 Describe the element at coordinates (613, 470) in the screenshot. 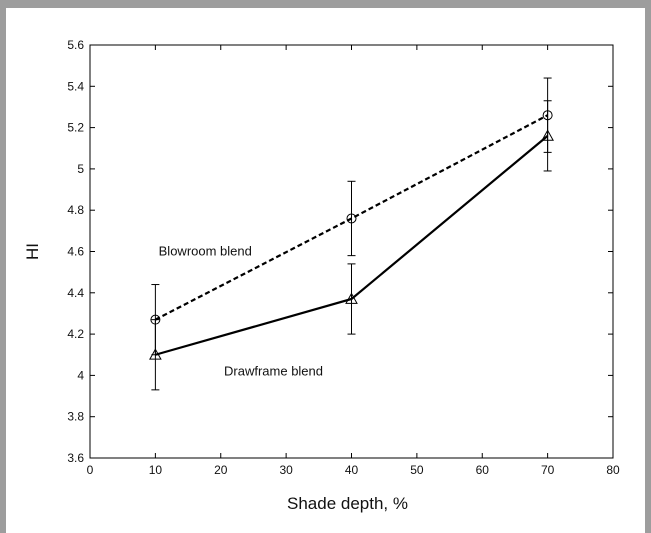

I see `x-tick-label: 80` at that location.